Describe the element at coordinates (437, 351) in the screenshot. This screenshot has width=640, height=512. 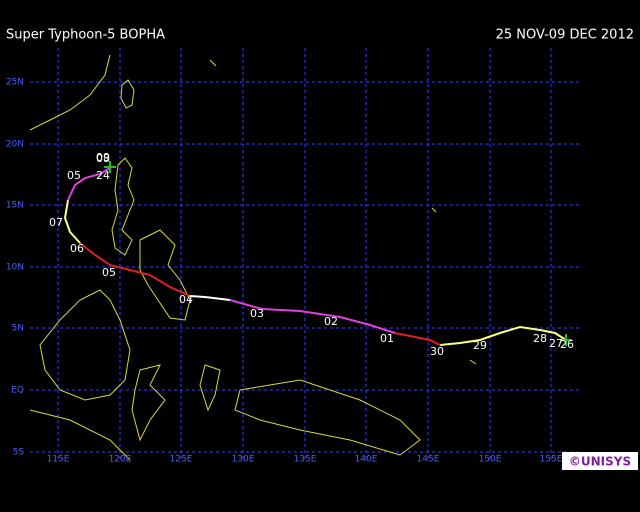
I see `track-label: 30` at that location.